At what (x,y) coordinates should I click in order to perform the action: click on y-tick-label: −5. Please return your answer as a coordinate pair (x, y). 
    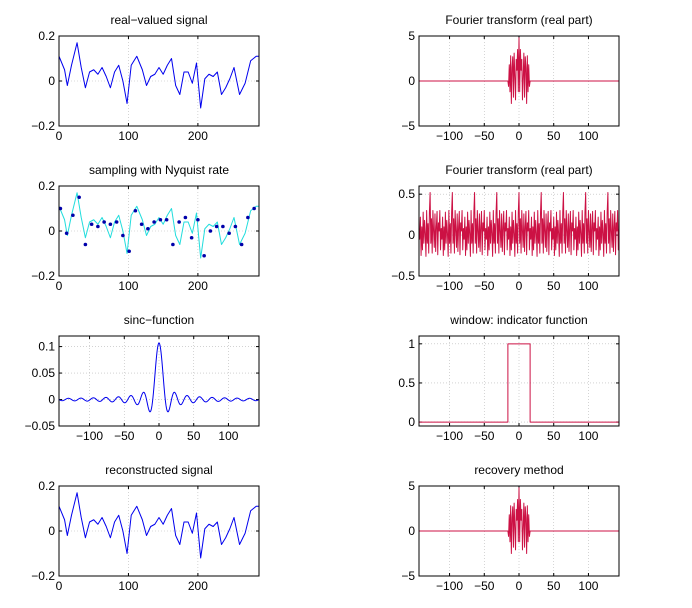
    Looking at the image, I should click on (408, 126).